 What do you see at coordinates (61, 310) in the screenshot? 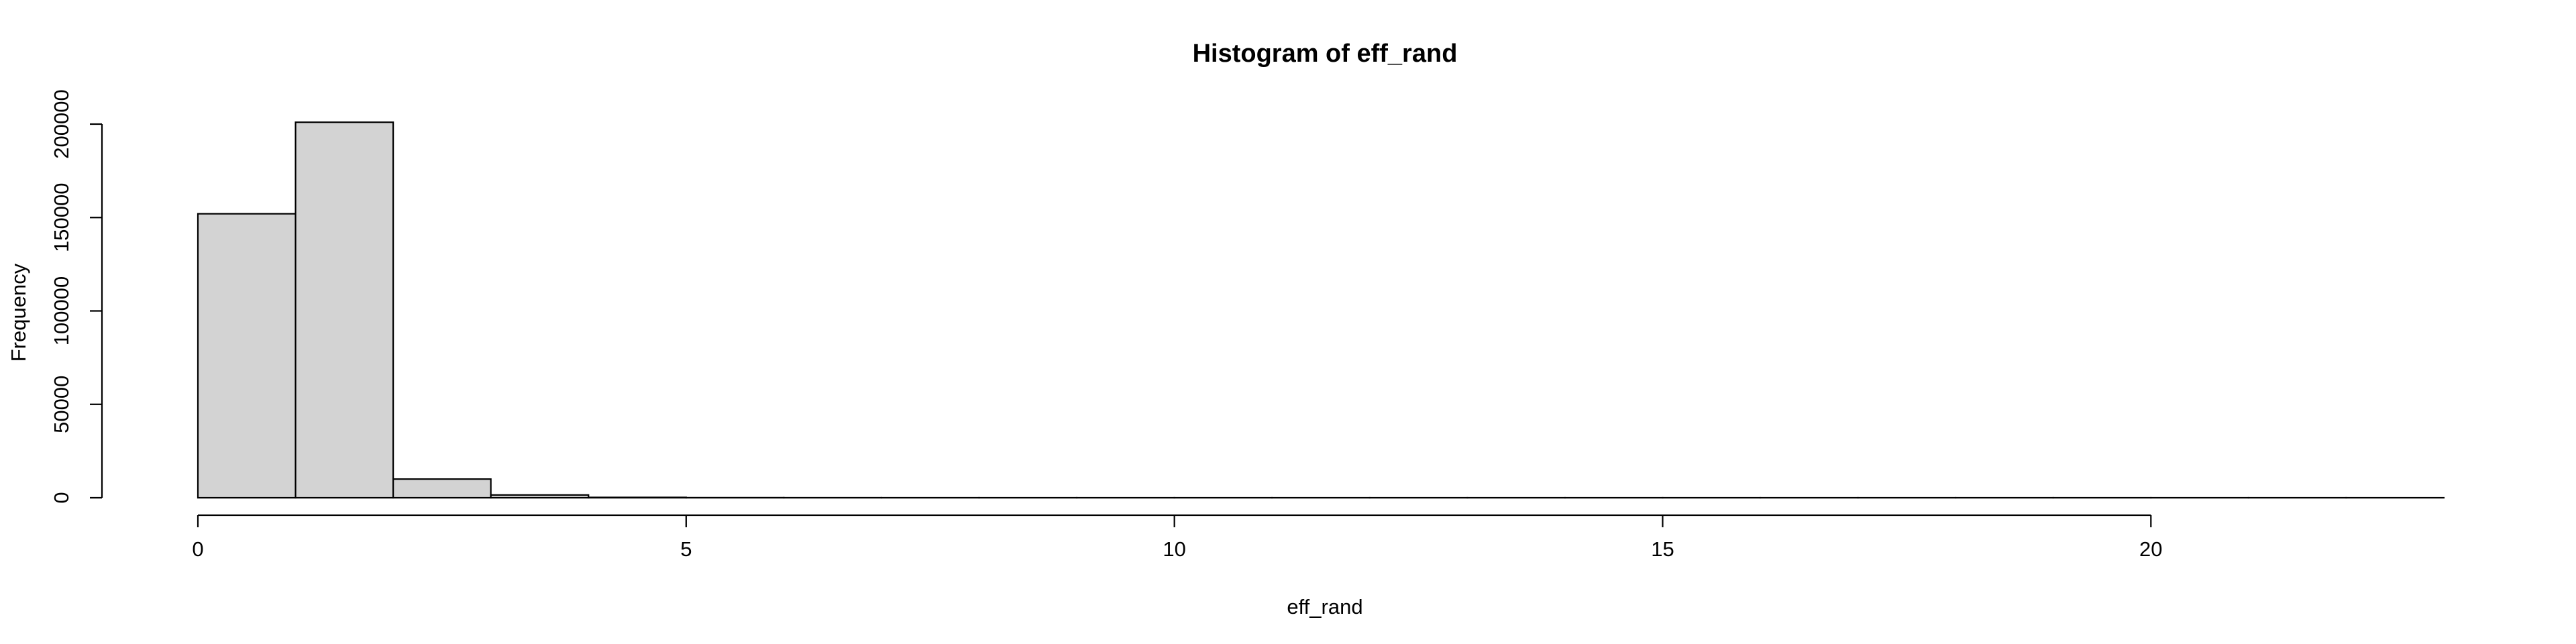
I see `y-tick-label: 100000` at bounding box center [61, 310].